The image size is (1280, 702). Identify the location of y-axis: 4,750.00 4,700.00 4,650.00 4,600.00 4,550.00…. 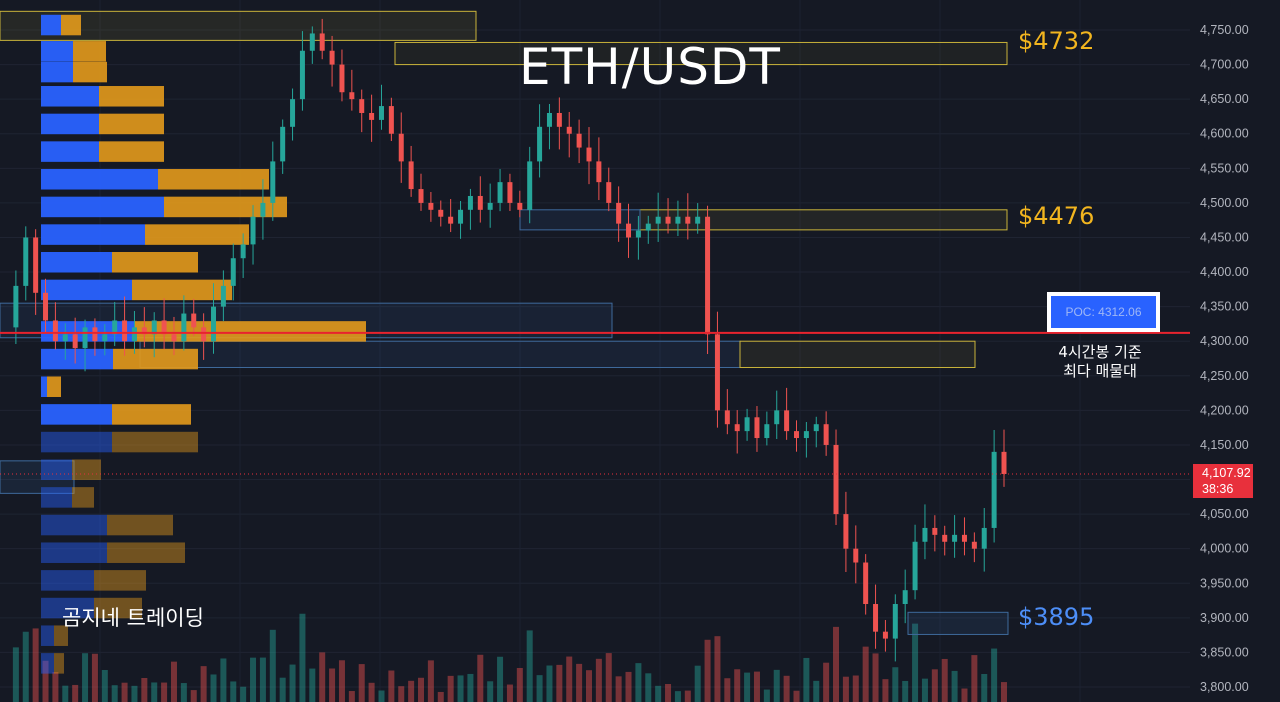
(1224, 358).